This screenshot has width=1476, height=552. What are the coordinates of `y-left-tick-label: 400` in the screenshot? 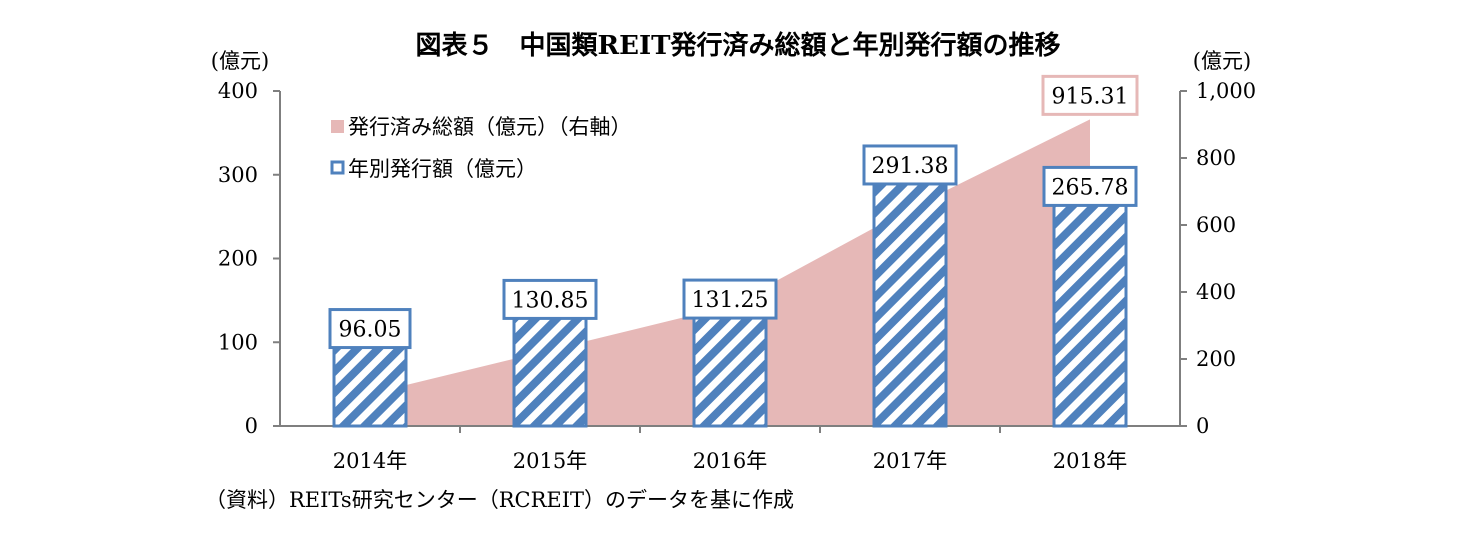 It's located at (238, 91).